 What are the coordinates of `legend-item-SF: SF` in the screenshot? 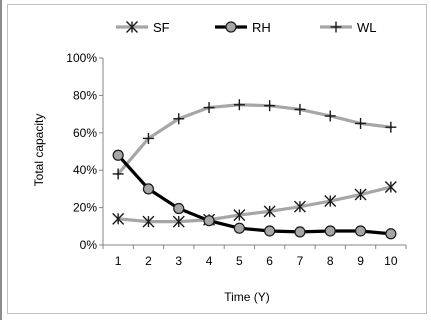 It's located at (143, 27).